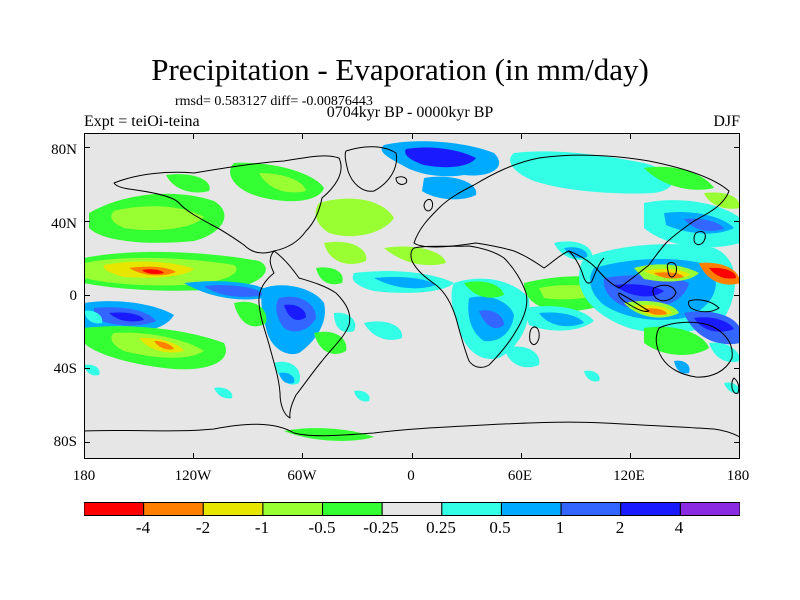 This screenshot has width=800, height=600. Describe the element at coordinates (193, 476) in the screenshot. I see `lon-label-120w: 120W` at that location.